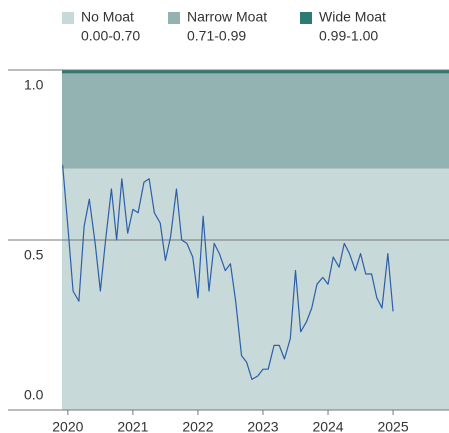 Image resolution: width=449 pixels, height=433 pixels. I want to click on legend-label: No Moat, so click(107, 17).